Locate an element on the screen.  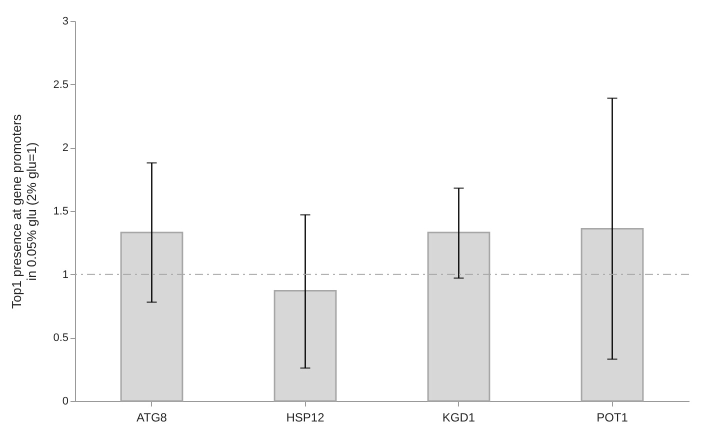
y-tick-label: 2 is located at coordinates (65, 148).